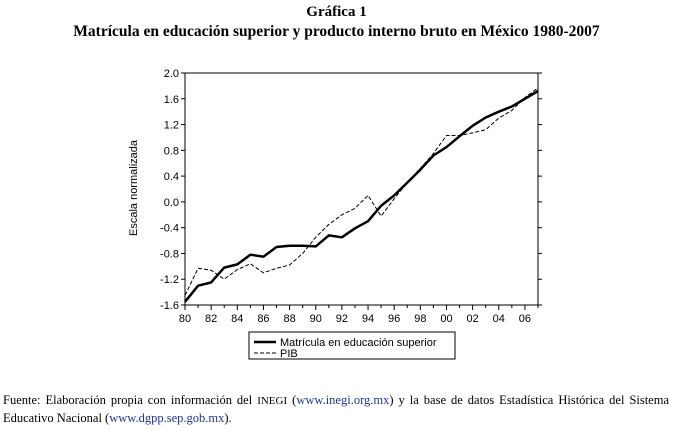 This screenshot has width=673, height=430. Describe the element at coordinates (358, 343) in the screenshot. I see `legend-label-matricula: Matrícula en educación superior` at that location.